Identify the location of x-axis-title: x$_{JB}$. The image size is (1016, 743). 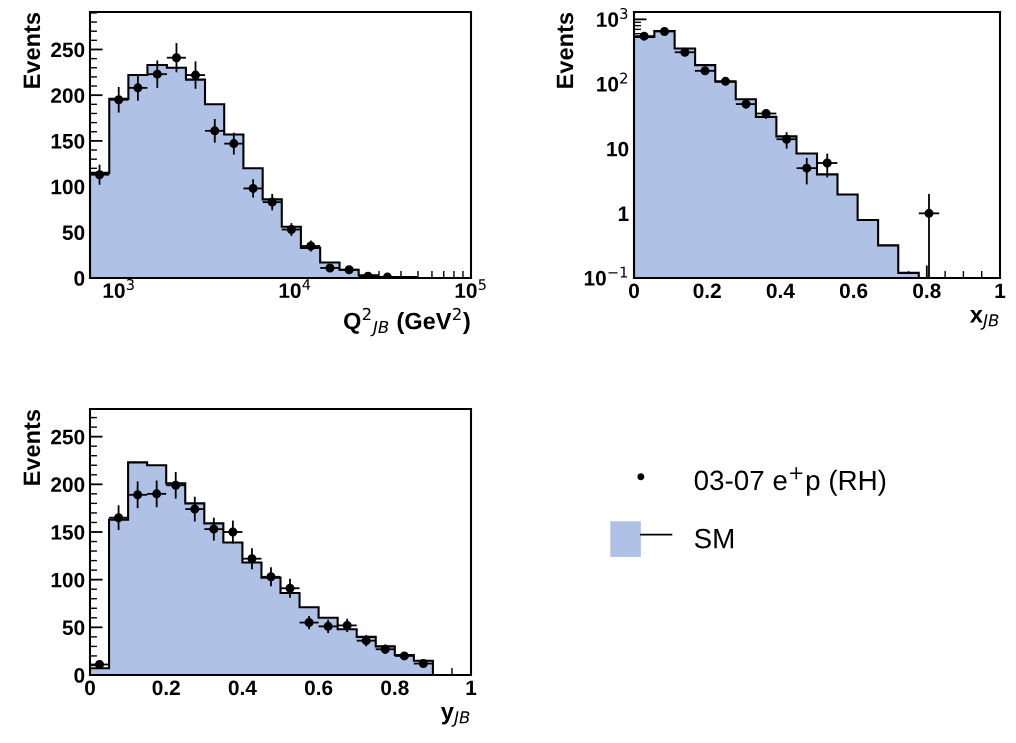
(984, 320).